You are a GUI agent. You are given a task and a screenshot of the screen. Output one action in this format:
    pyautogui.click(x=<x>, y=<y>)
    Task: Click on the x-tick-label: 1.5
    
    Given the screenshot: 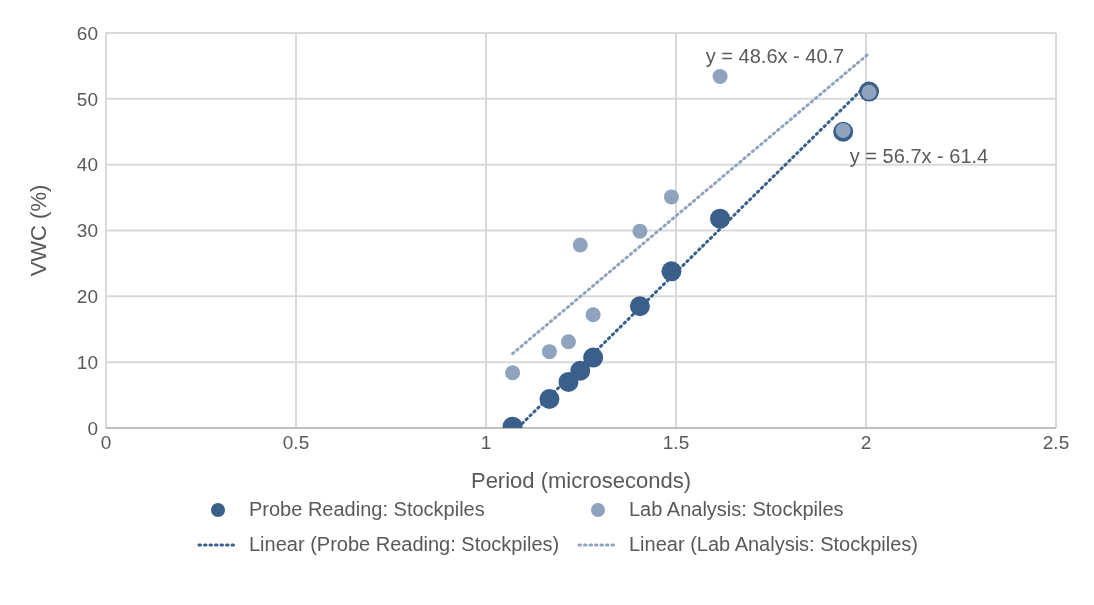 What is the action you would take?
    pyautogui.click(x=676, y=443)
    